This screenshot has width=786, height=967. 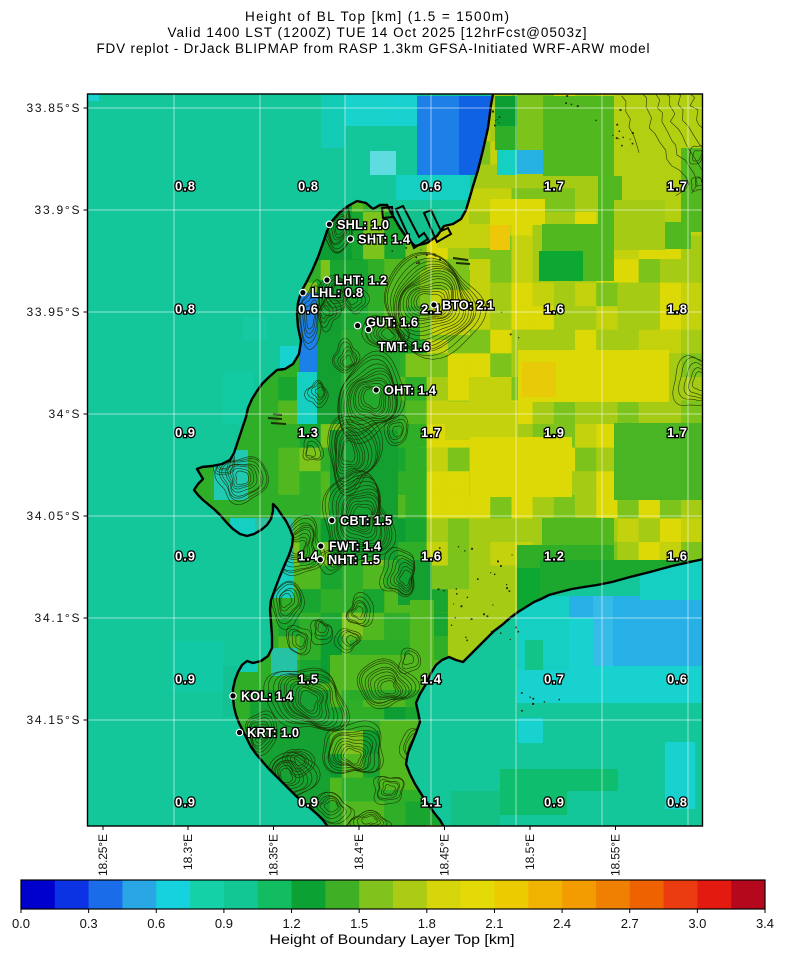 I want to click on svg-text: 18.3°E, so click(x=188, y=852).